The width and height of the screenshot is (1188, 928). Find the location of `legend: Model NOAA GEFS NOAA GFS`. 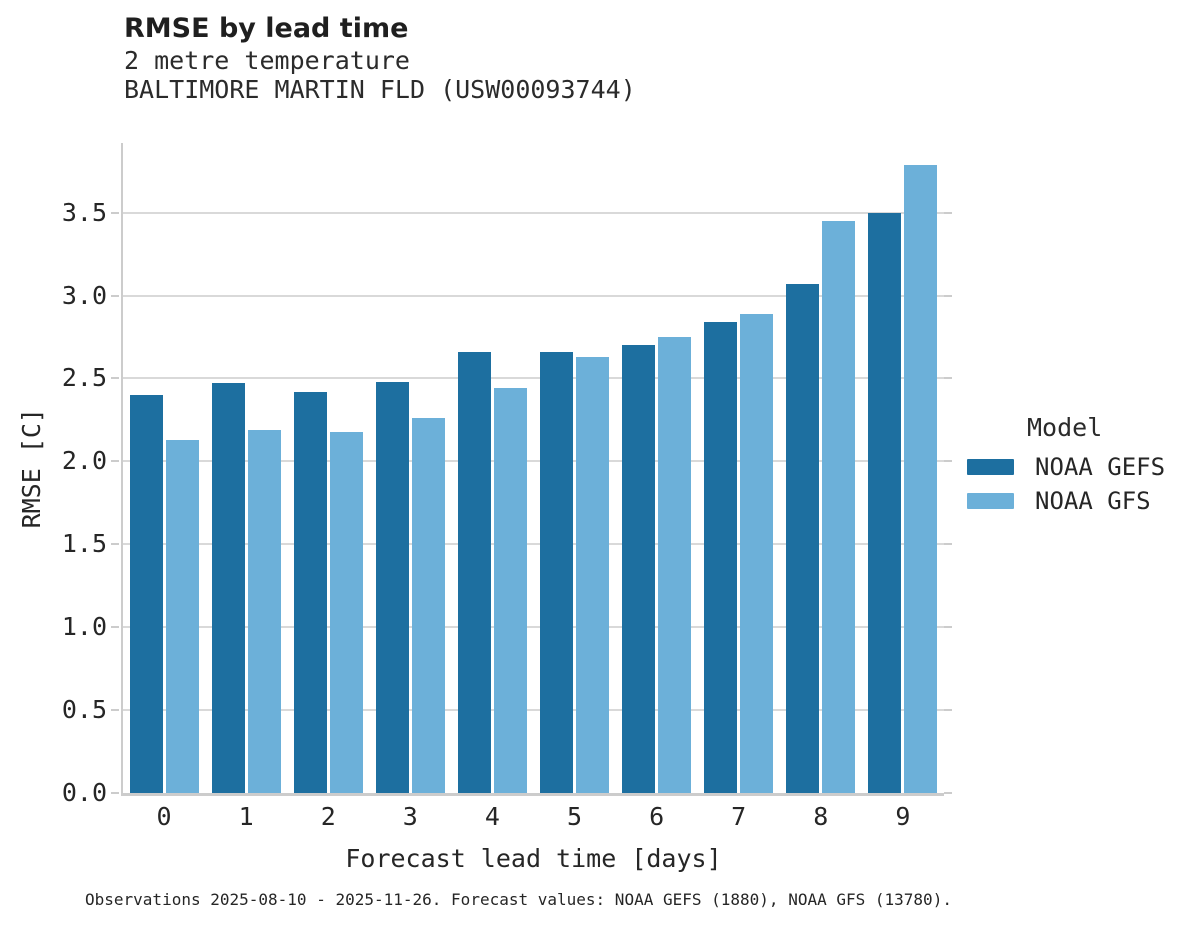

legend: Model NOAA GEFS NOAA GFS is located at coordinates (1066, 465).